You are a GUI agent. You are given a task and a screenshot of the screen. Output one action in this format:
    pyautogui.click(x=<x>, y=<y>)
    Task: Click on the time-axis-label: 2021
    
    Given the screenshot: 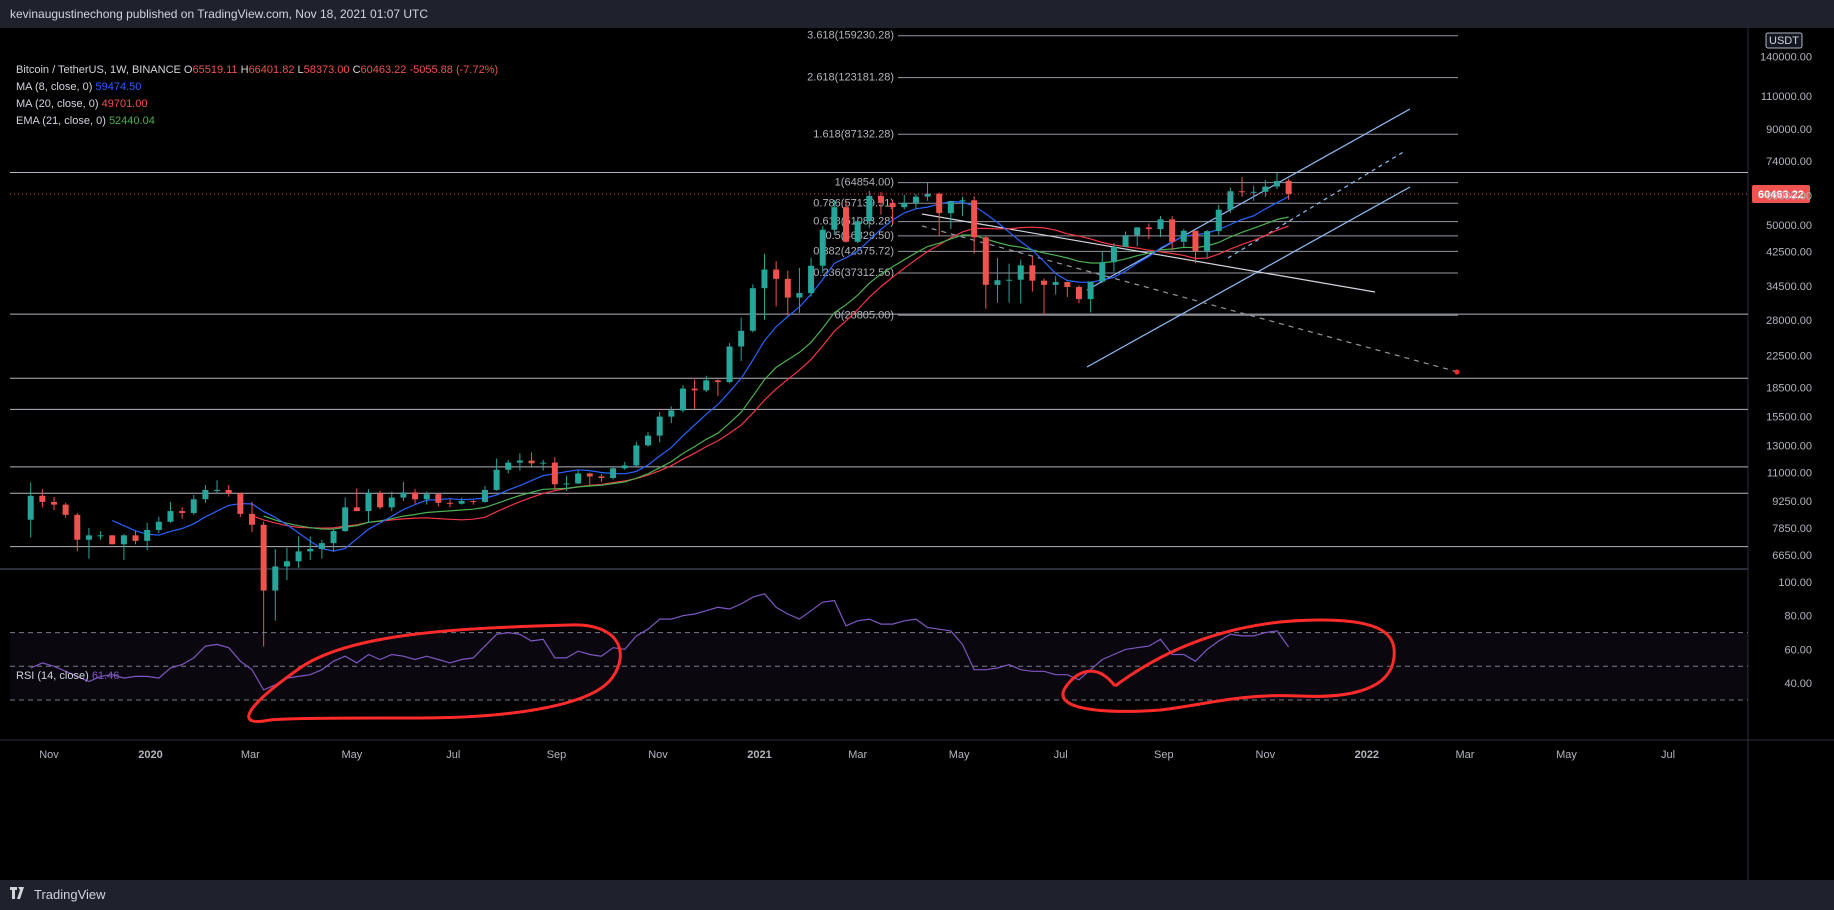 What is the action you would take?
    pyautogui.click(x=759, y=755)
    